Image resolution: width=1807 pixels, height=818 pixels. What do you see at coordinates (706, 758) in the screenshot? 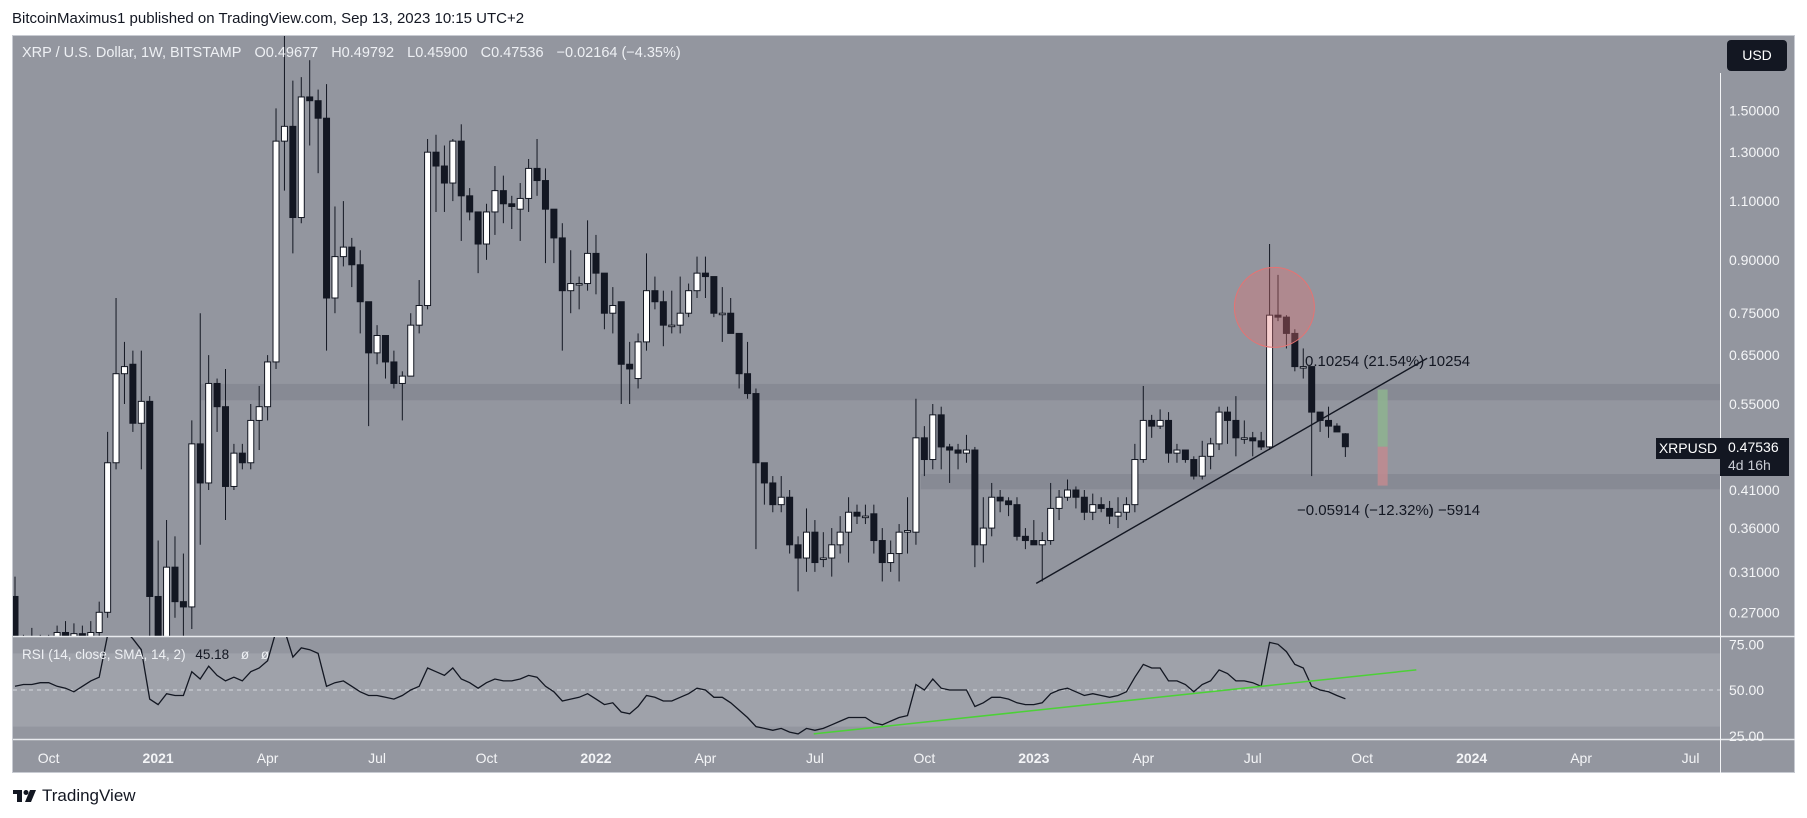
I see `time-tick-label: Apr` at bounding box center [706, 758].